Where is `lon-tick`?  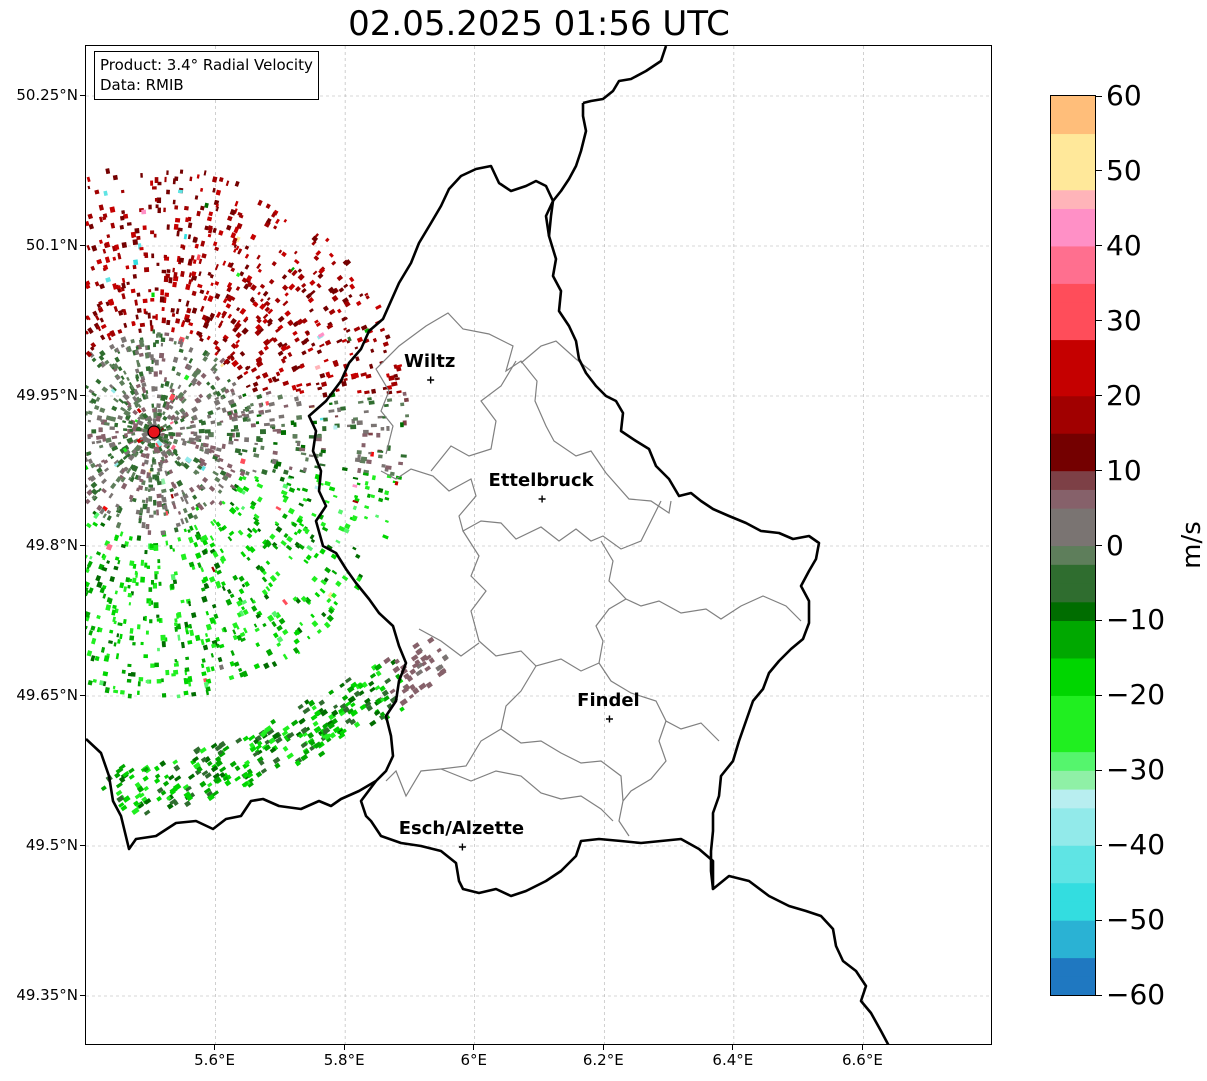 lon-tick is located at coordinates (603, 1047).